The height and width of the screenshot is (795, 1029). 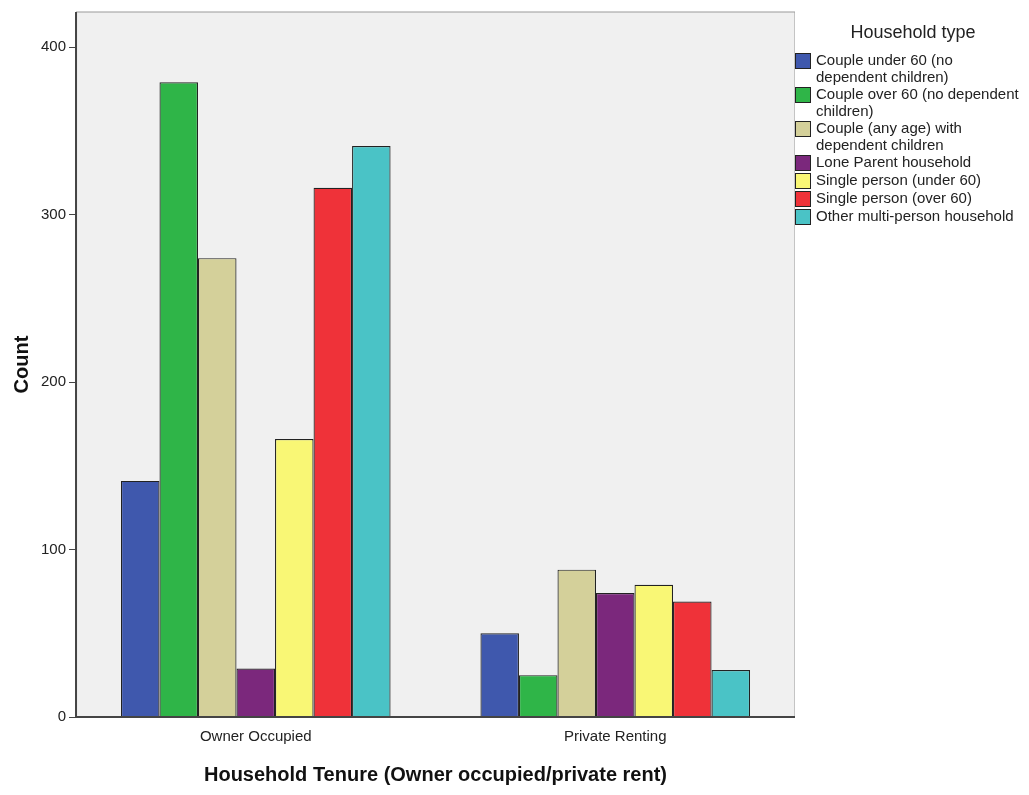 I want to click on y-tick-label: 100, so click(x=54, y=548).